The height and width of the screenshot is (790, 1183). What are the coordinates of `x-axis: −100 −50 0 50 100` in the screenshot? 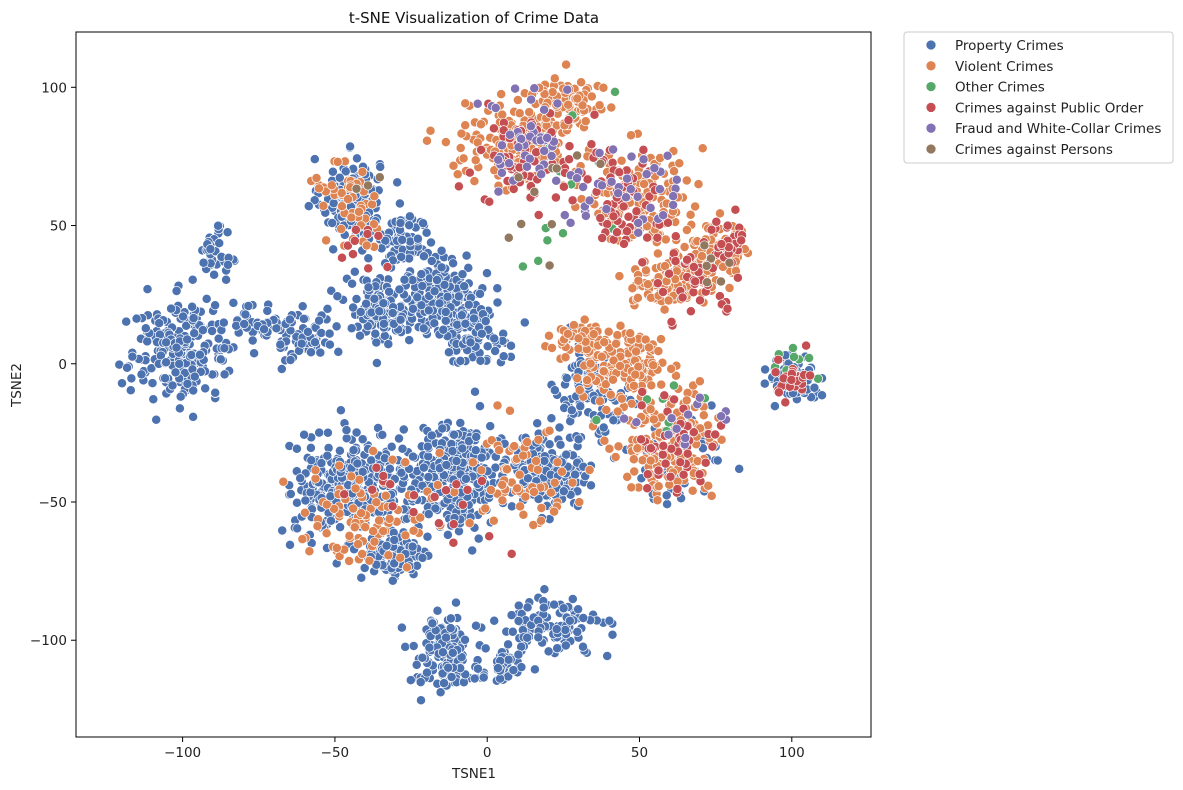 It's located at (484, 749).